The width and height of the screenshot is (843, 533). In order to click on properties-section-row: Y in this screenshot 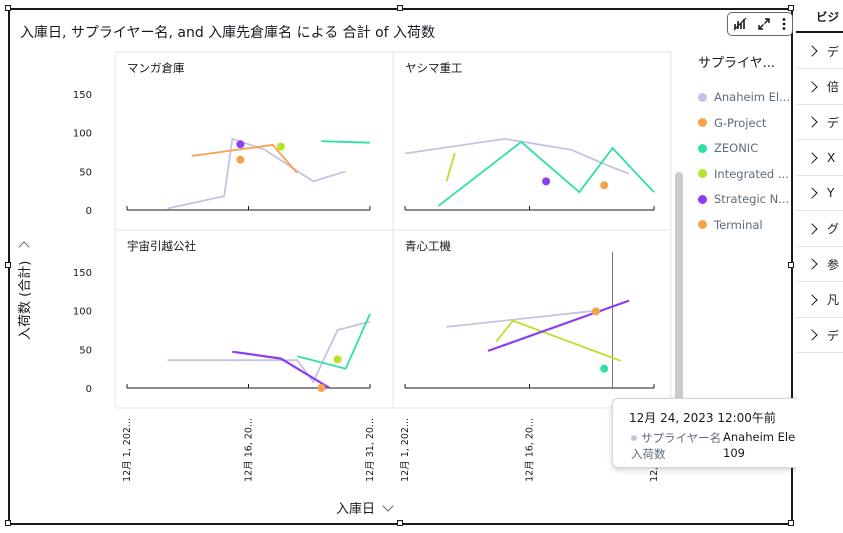, I will do `click(819, 193)`.